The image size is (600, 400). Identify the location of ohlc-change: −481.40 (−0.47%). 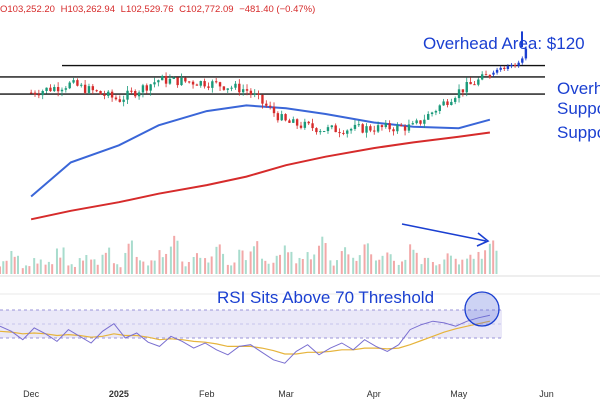
(277, 9).